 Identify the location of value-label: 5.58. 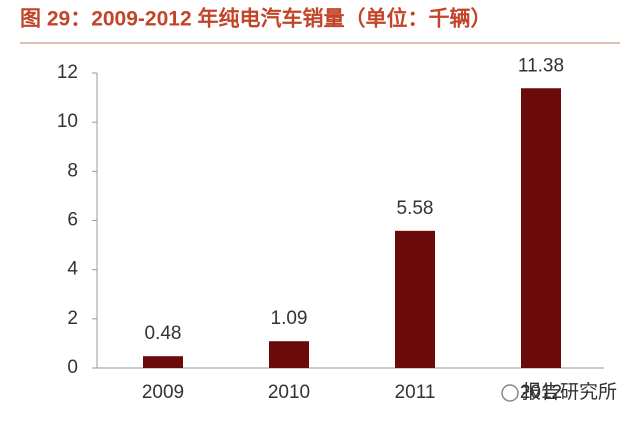
(415, 208).